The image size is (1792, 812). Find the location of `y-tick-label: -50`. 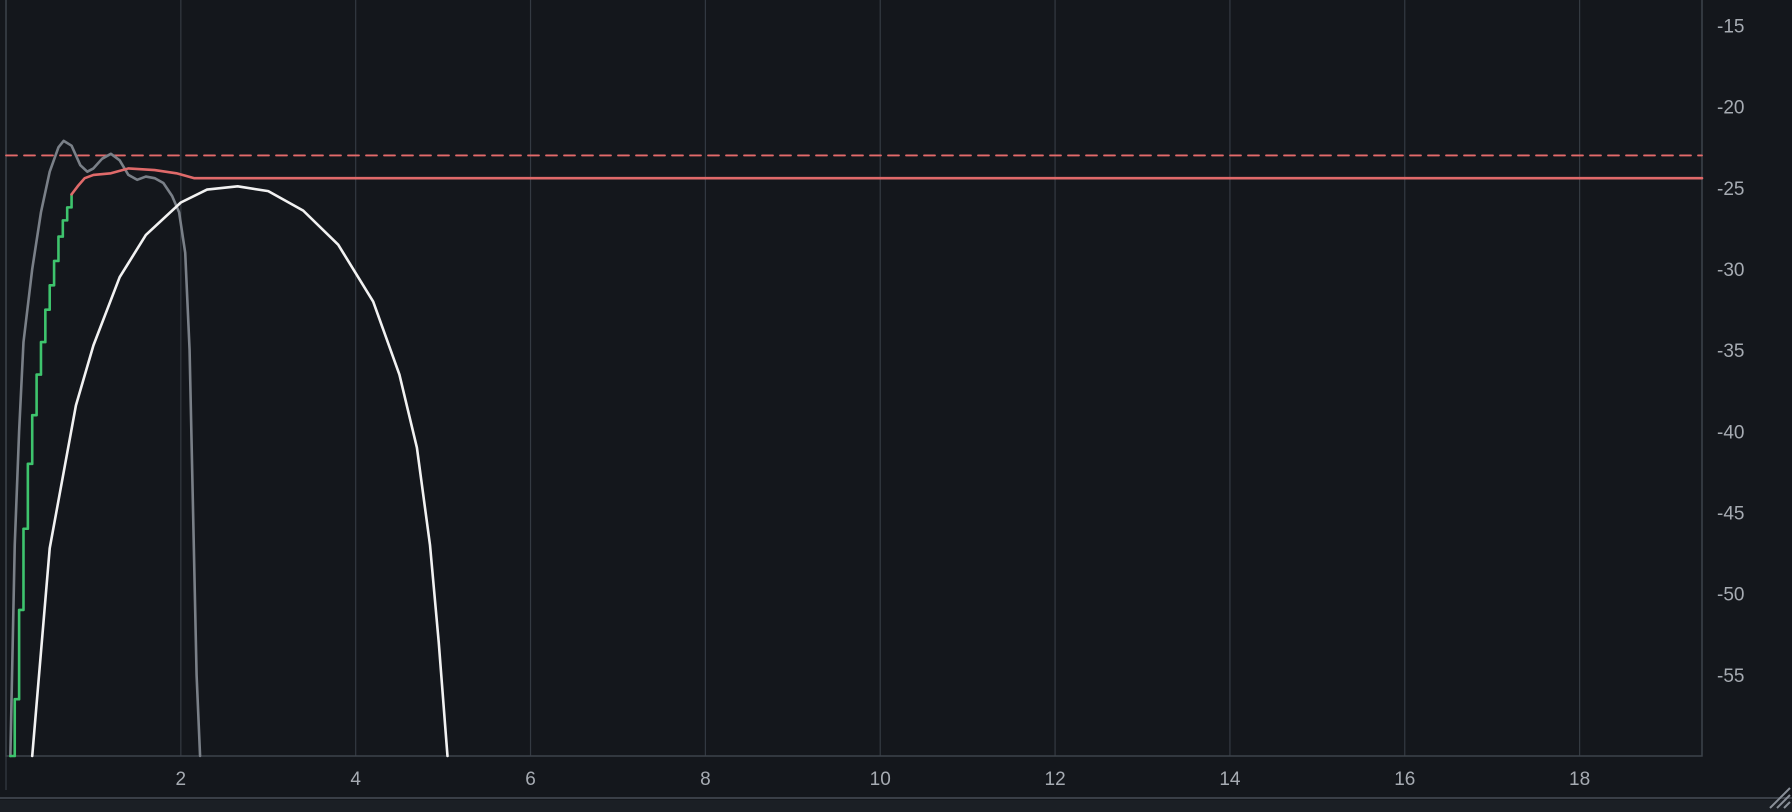

y-tick-label: -50 is located at coordinates (1730, 595).